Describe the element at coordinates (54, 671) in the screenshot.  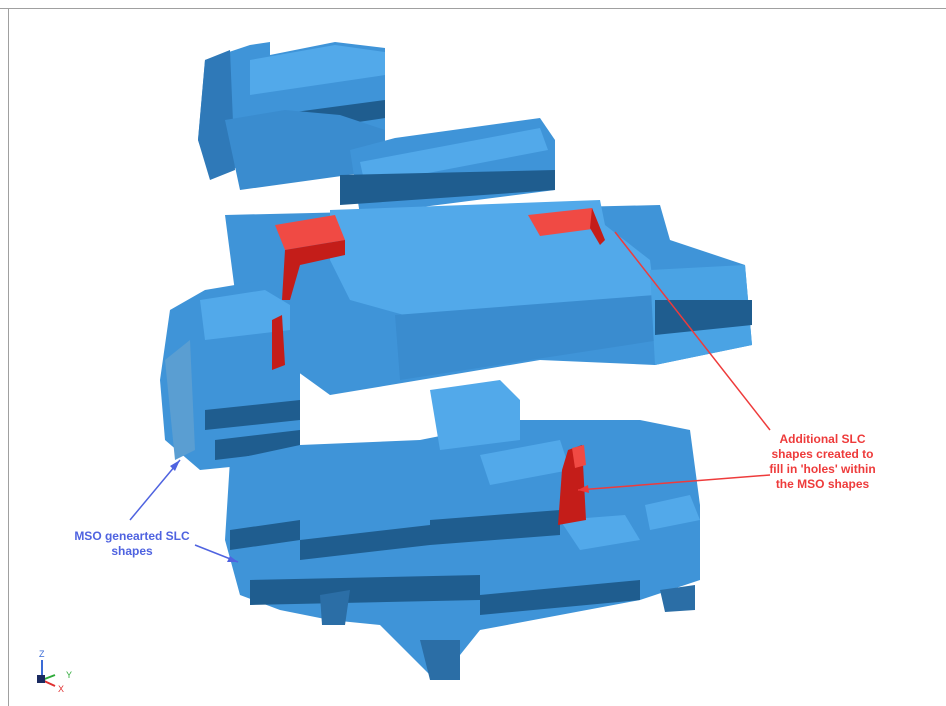
I see `axis-triad: Z Y X` at that location.